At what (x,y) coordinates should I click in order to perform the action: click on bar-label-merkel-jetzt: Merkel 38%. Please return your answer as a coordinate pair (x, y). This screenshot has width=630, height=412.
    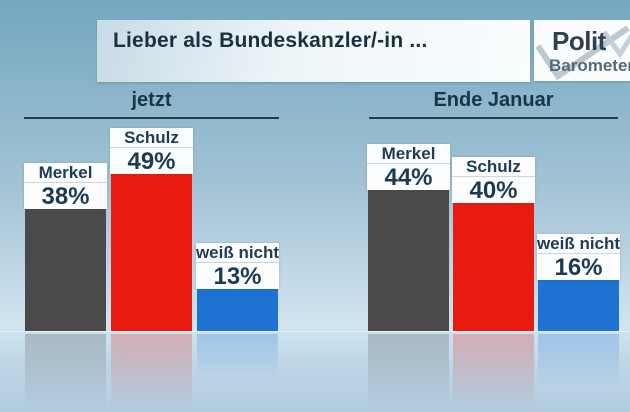
    Looking at the image, I should click on (65, 186).